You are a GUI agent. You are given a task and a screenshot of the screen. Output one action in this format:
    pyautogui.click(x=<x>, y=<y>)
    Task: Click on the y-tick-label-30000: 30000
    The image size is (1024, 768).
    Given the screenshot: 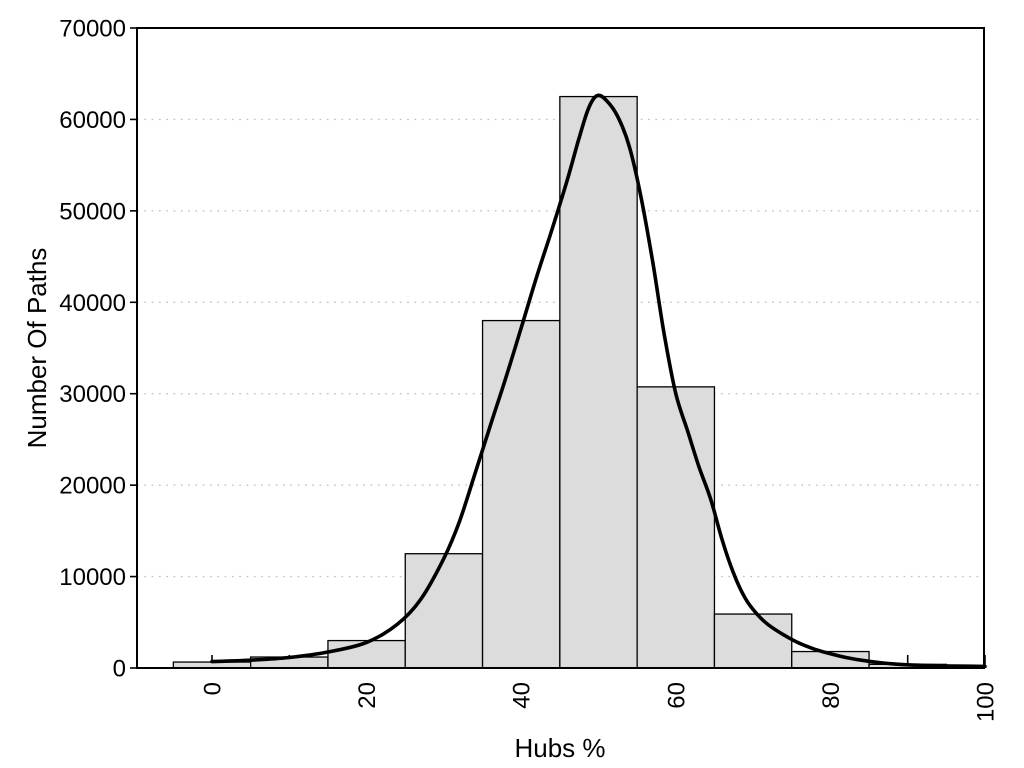 What is the action you would take?
    pyautogui.click(x=92, y=394)
    